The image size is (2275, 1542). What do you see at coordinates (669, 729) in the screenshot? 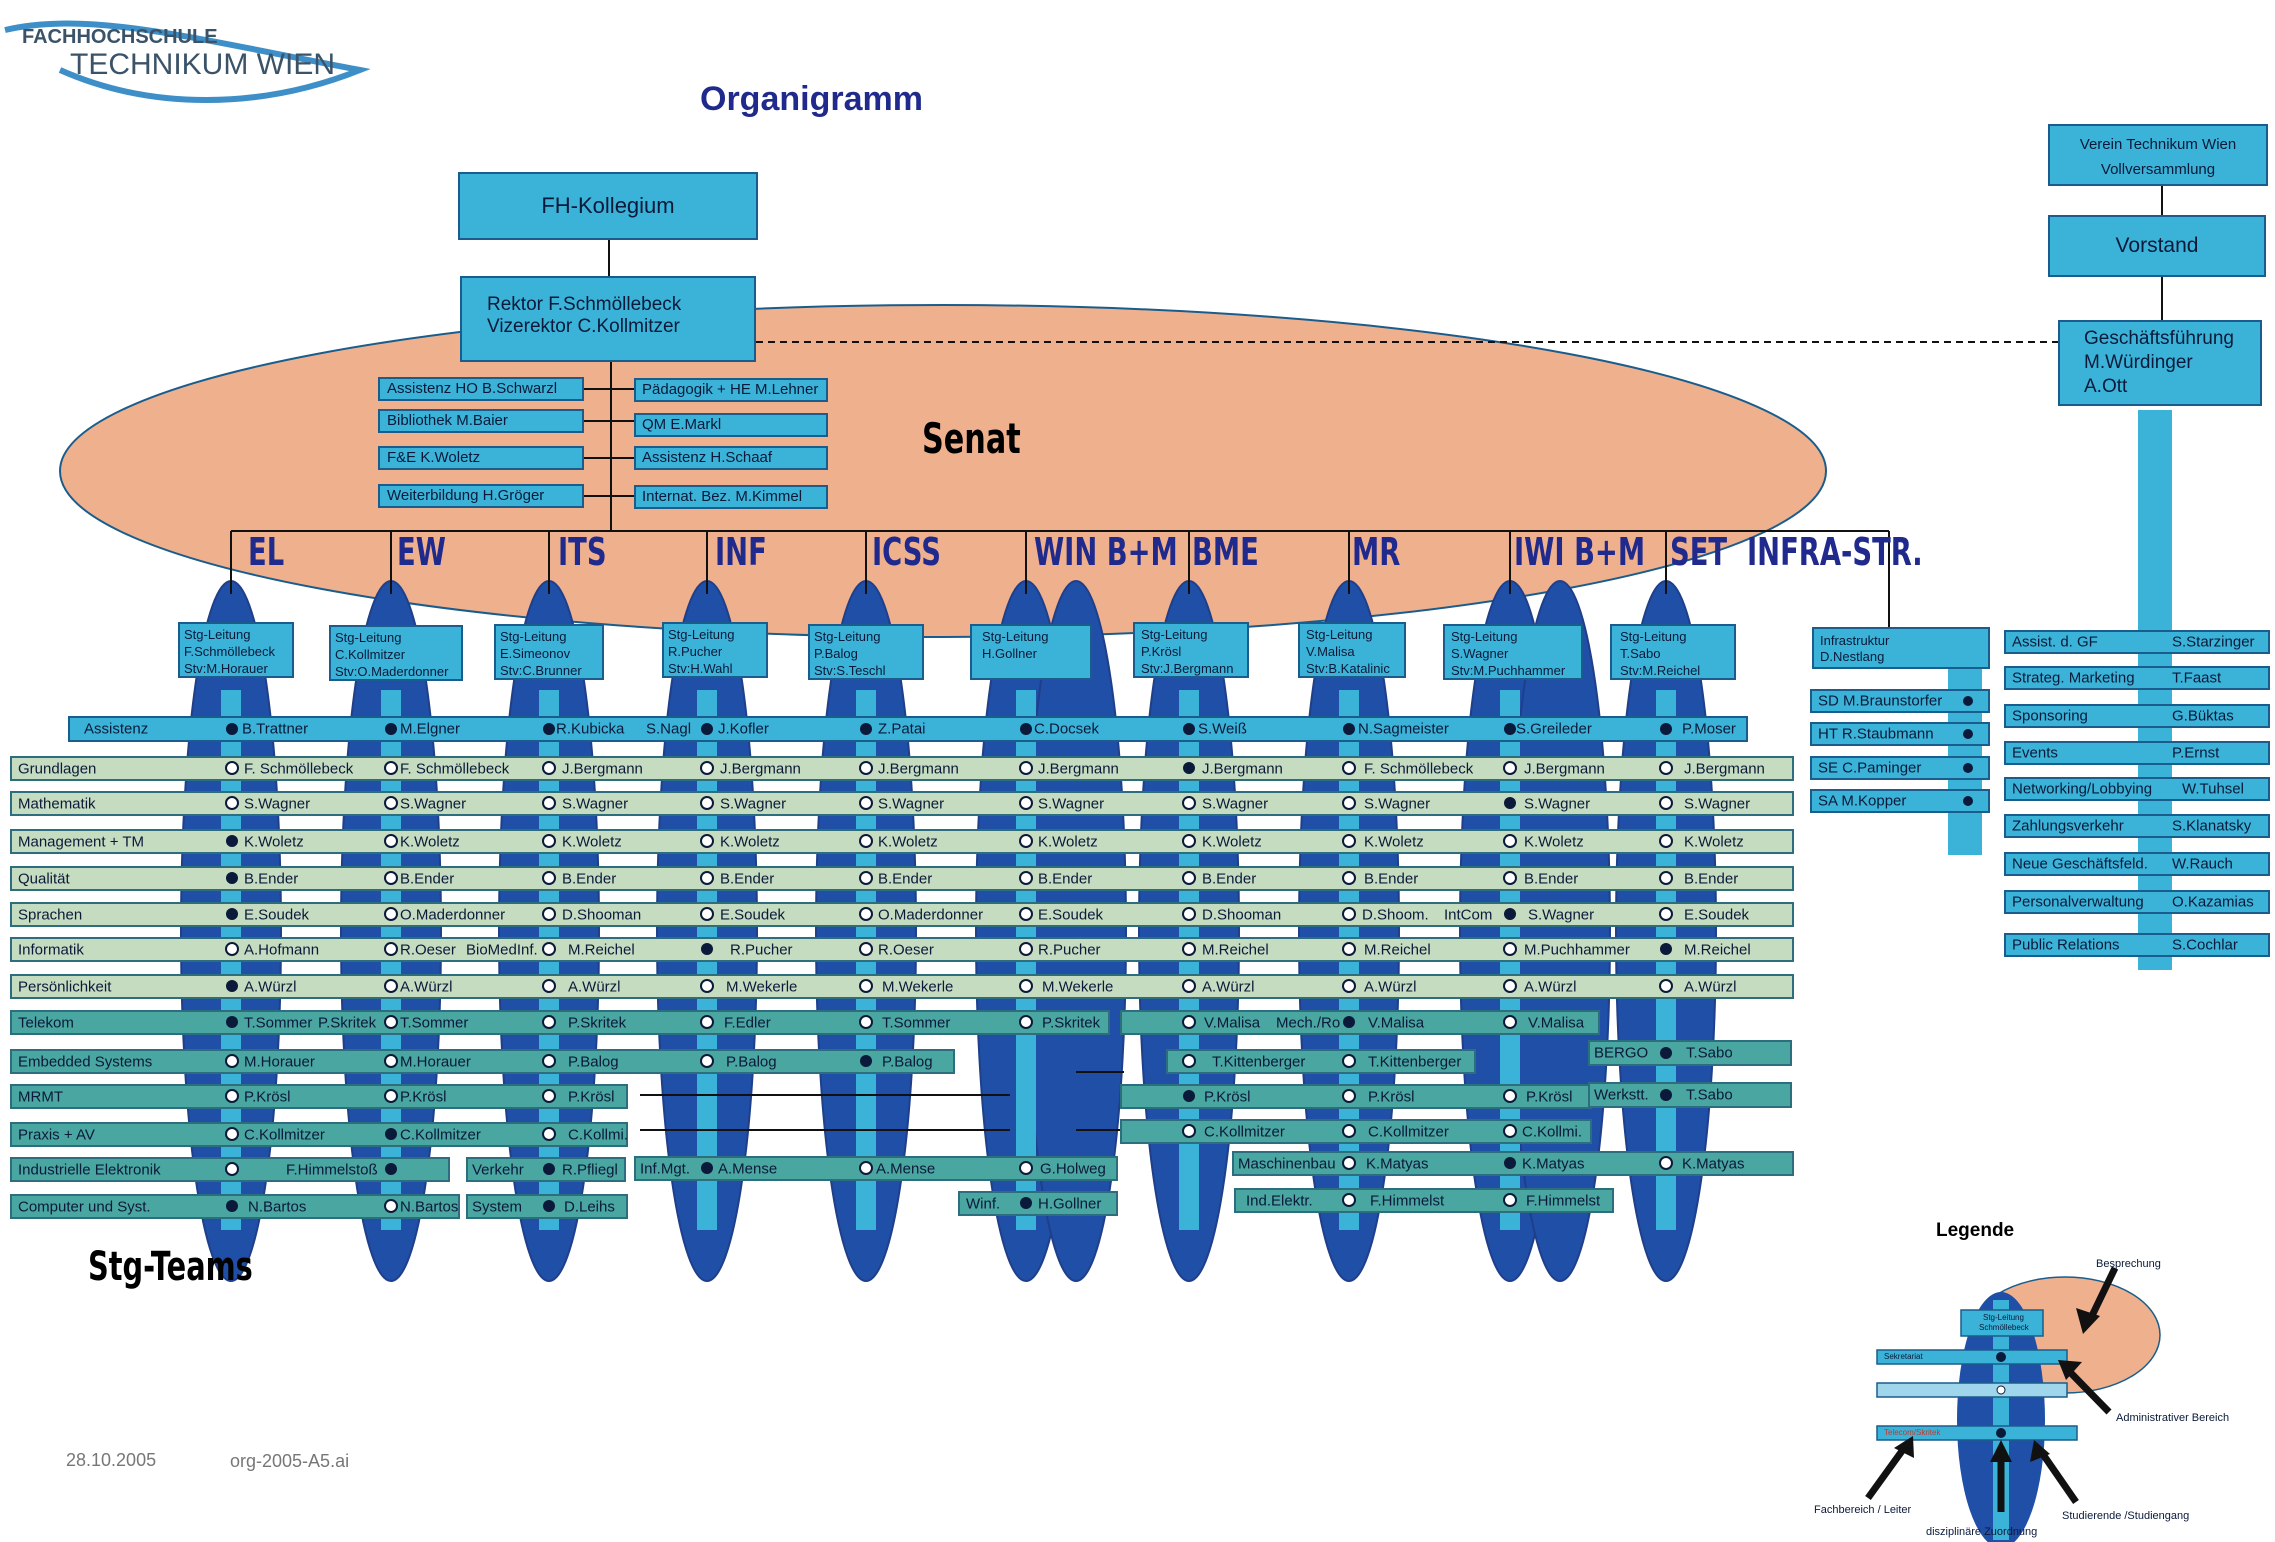
I see `cell-name: S.Nagl` at bounding box center [669, 729].